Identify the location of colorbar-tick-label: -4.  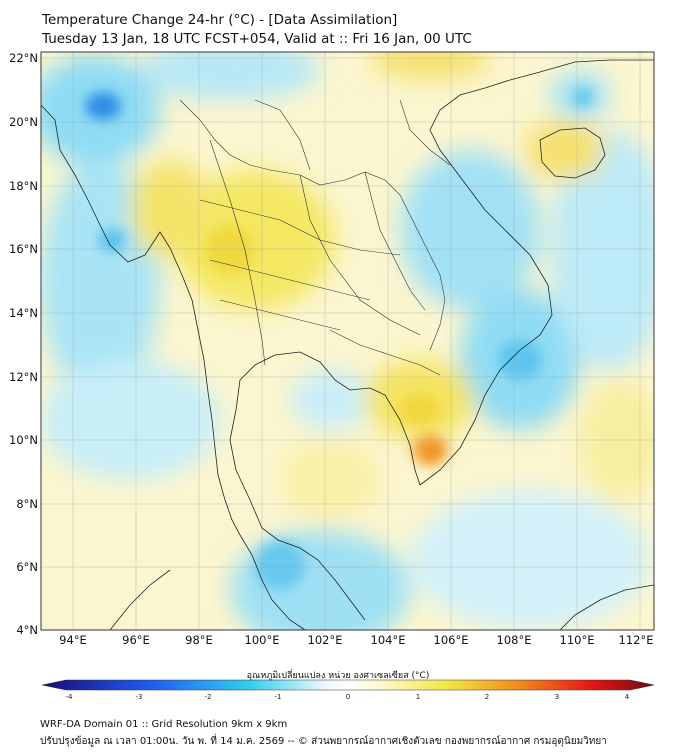
(70, 696).